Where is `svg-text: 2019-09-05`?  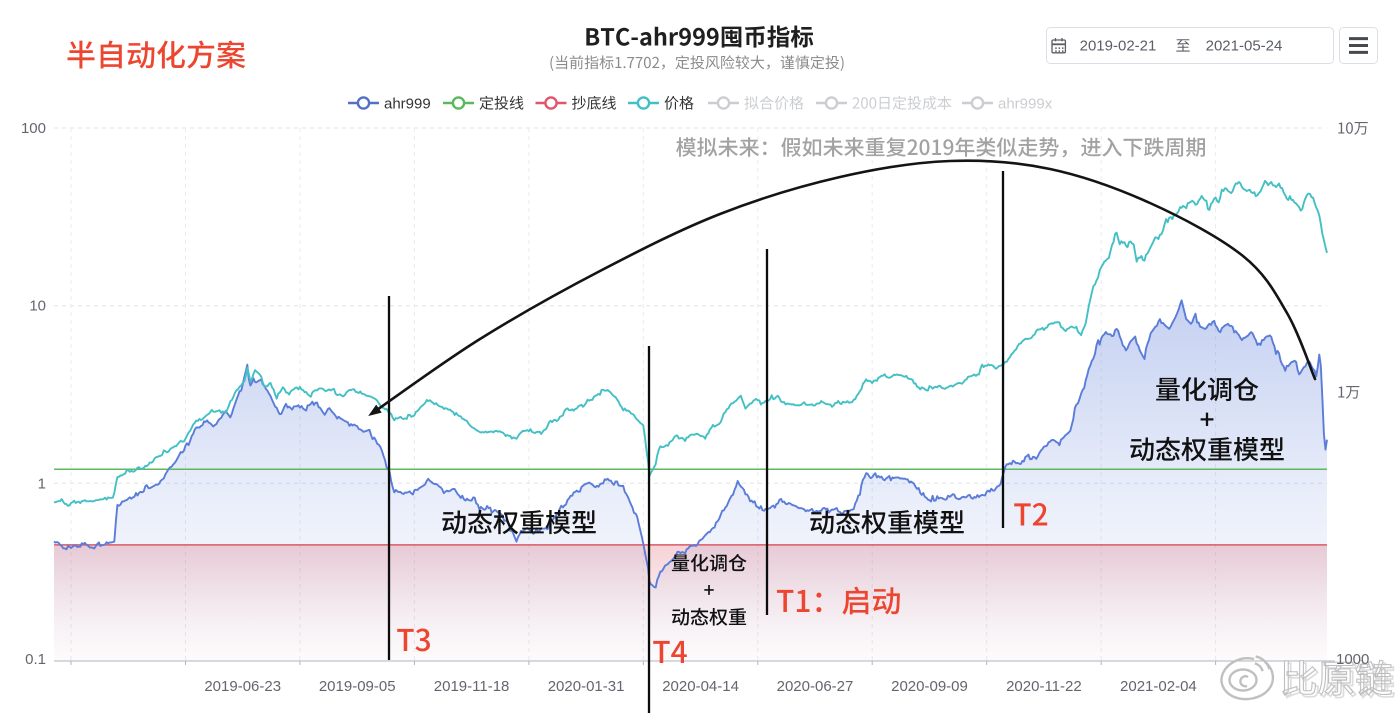
svg-text: 2019-09-05 is located at coordinates (357, 686).